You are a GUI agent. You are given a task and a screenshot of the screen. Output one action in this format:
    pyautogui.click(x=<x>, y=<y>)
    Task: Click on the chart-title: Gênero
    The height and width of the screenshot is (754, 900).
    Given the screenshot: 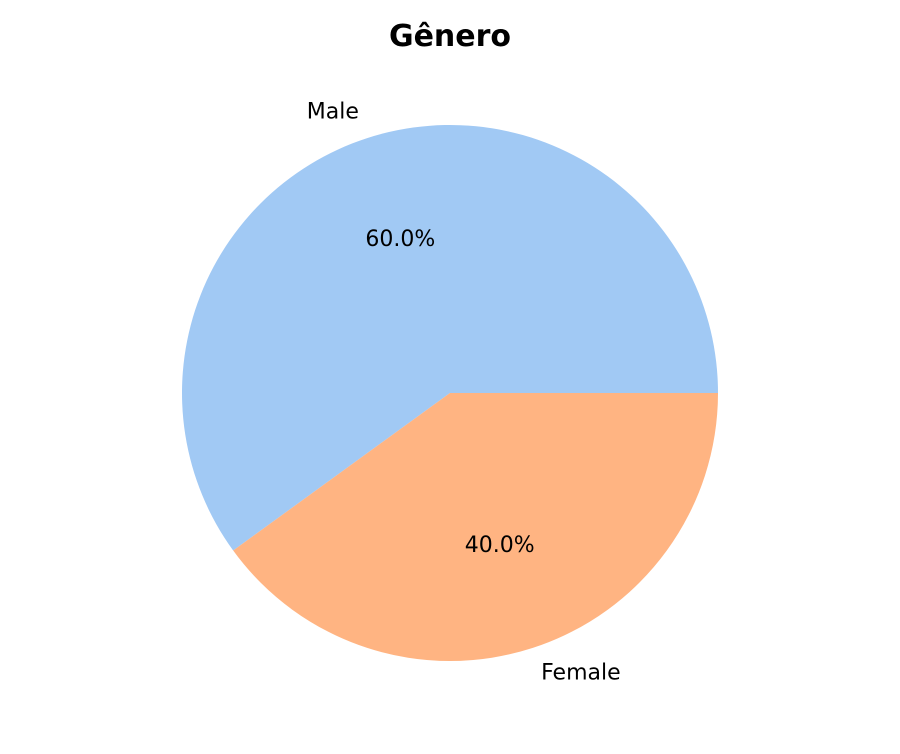 What is the action you would take?
    pyautogui.click(x=450, y=36)
    